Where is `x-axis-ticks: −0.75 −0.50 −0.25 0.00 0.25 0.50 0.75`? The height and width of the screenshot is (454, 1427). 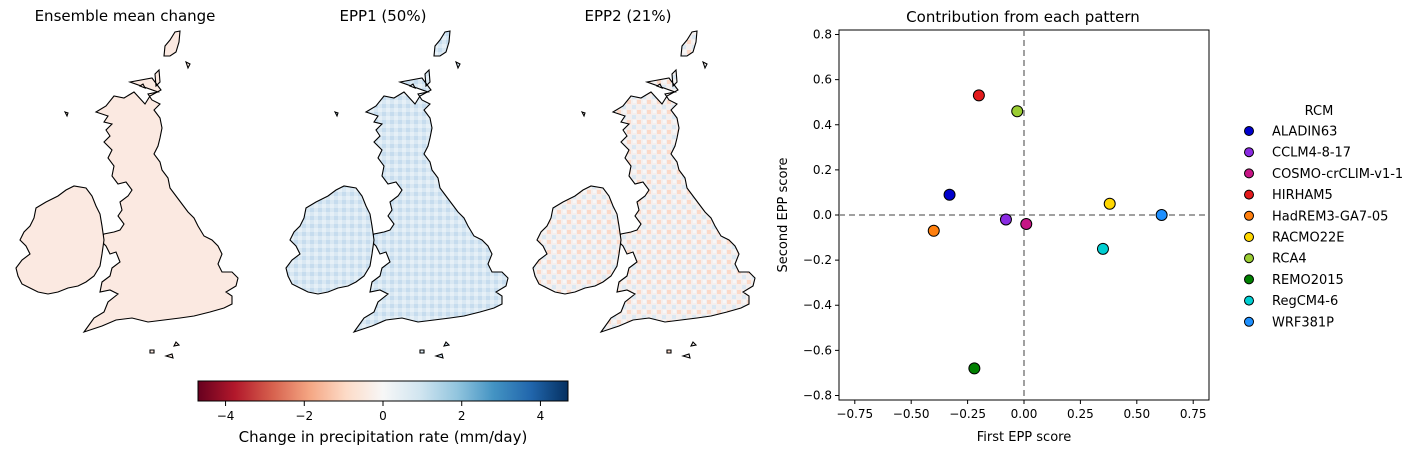 x-axis-ticks: −0.75 −0.50 −0.25 0.00 0.25 0.50 0.75 is located at coordinates (1021, 410).